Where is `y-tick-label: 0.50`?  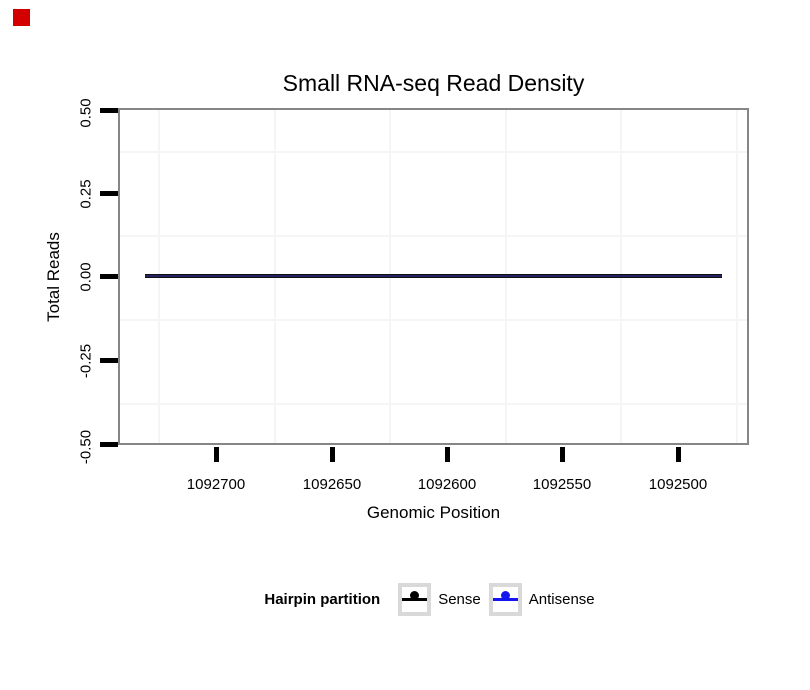
y-tick-label: 0.50 is located at coordinates (86, 113).